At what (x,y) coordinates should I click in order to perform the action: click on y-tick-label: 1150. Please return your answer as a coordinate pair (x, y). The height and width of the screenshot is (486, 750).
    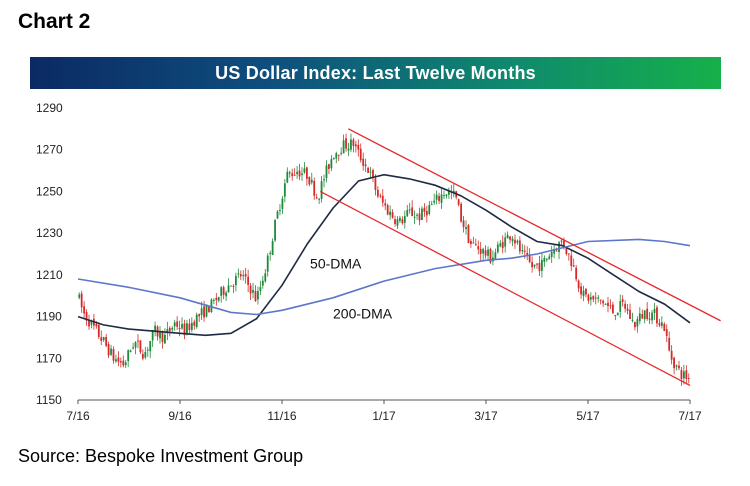
    Looking at the image, I should click on (49, 400).